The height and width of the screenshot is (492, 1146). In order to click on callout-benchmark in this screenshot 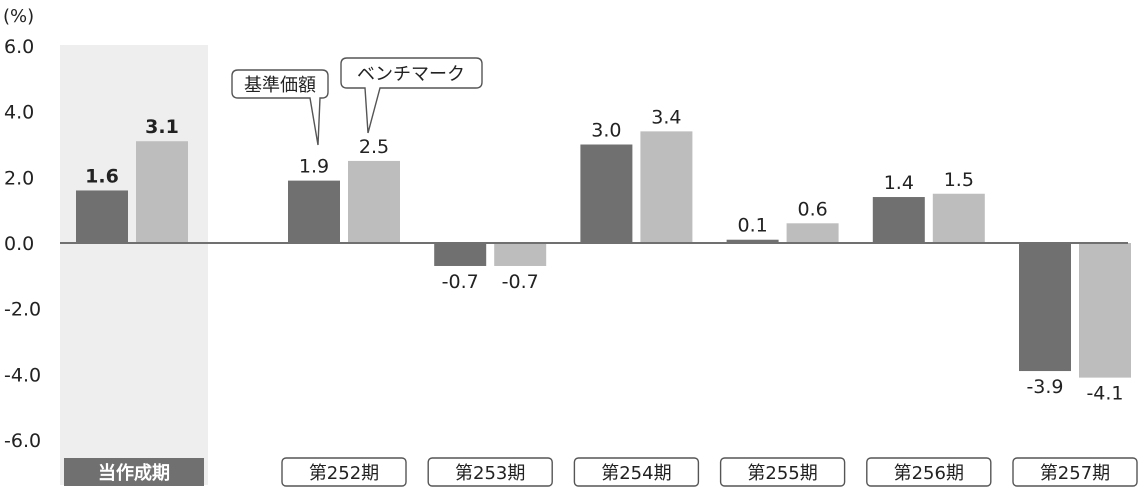, I will do `click(411, 95)`.